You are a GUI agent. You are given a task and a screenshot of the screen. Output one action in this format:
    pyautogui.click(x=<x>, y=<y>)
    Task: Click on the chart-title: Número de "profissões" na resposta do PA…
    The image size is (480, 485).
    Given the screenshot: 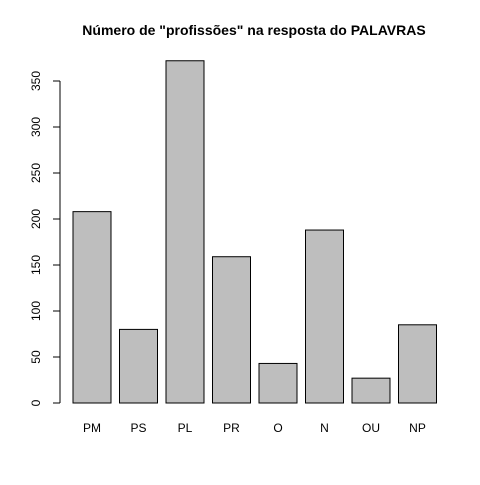 What is the action you would take?
    pyautogui.click(x=253, y=30)
    